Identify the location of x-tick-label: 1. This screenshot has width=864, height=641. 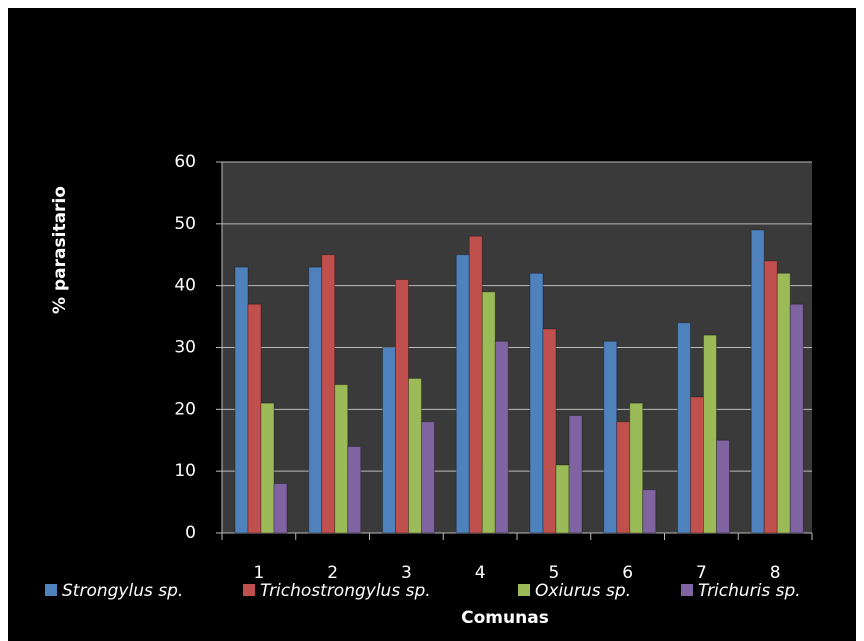
(258, 573).